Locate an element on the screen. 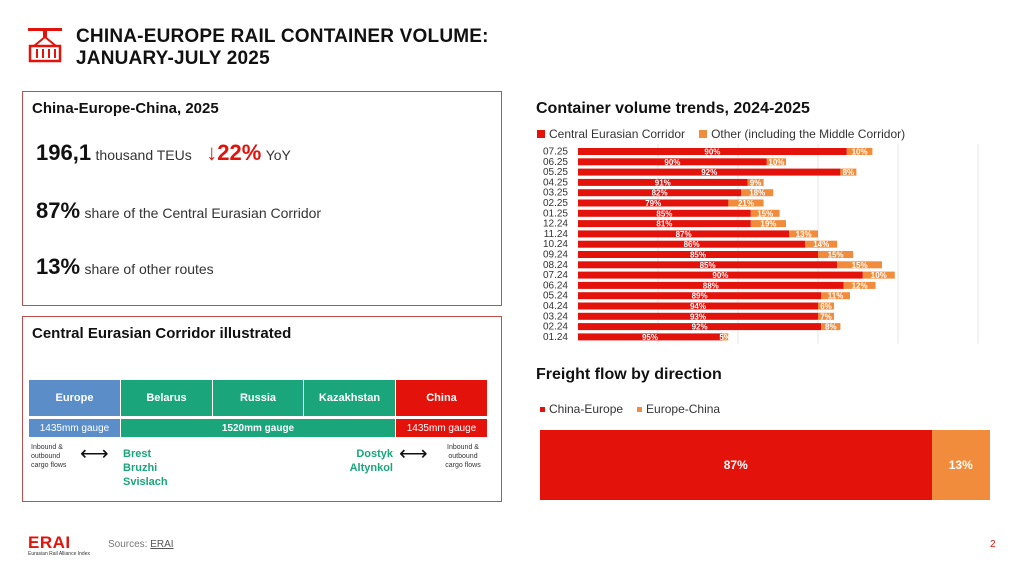 The width and height of the screenshot is (1024, 576). sources-link: ERAI is located at coordinates (162, 544).